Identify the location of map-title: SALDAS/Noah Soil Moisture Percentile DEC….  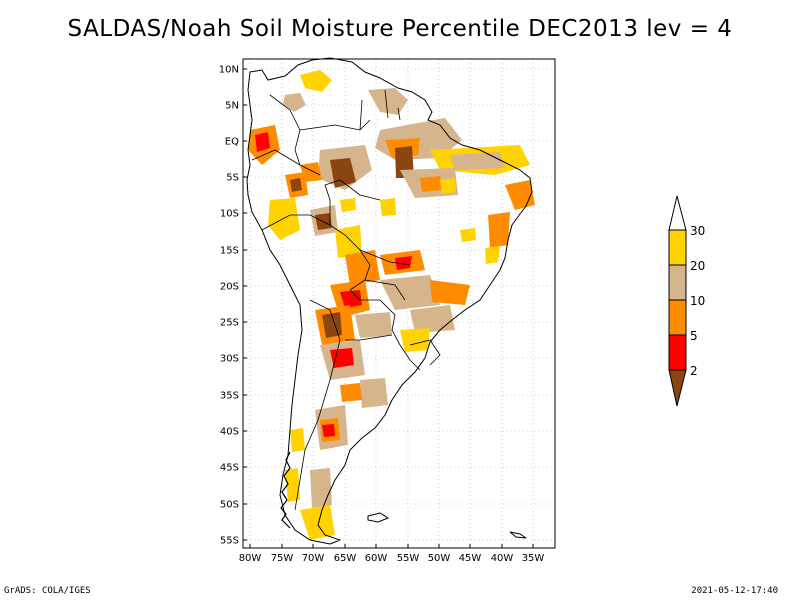
(400, 29).